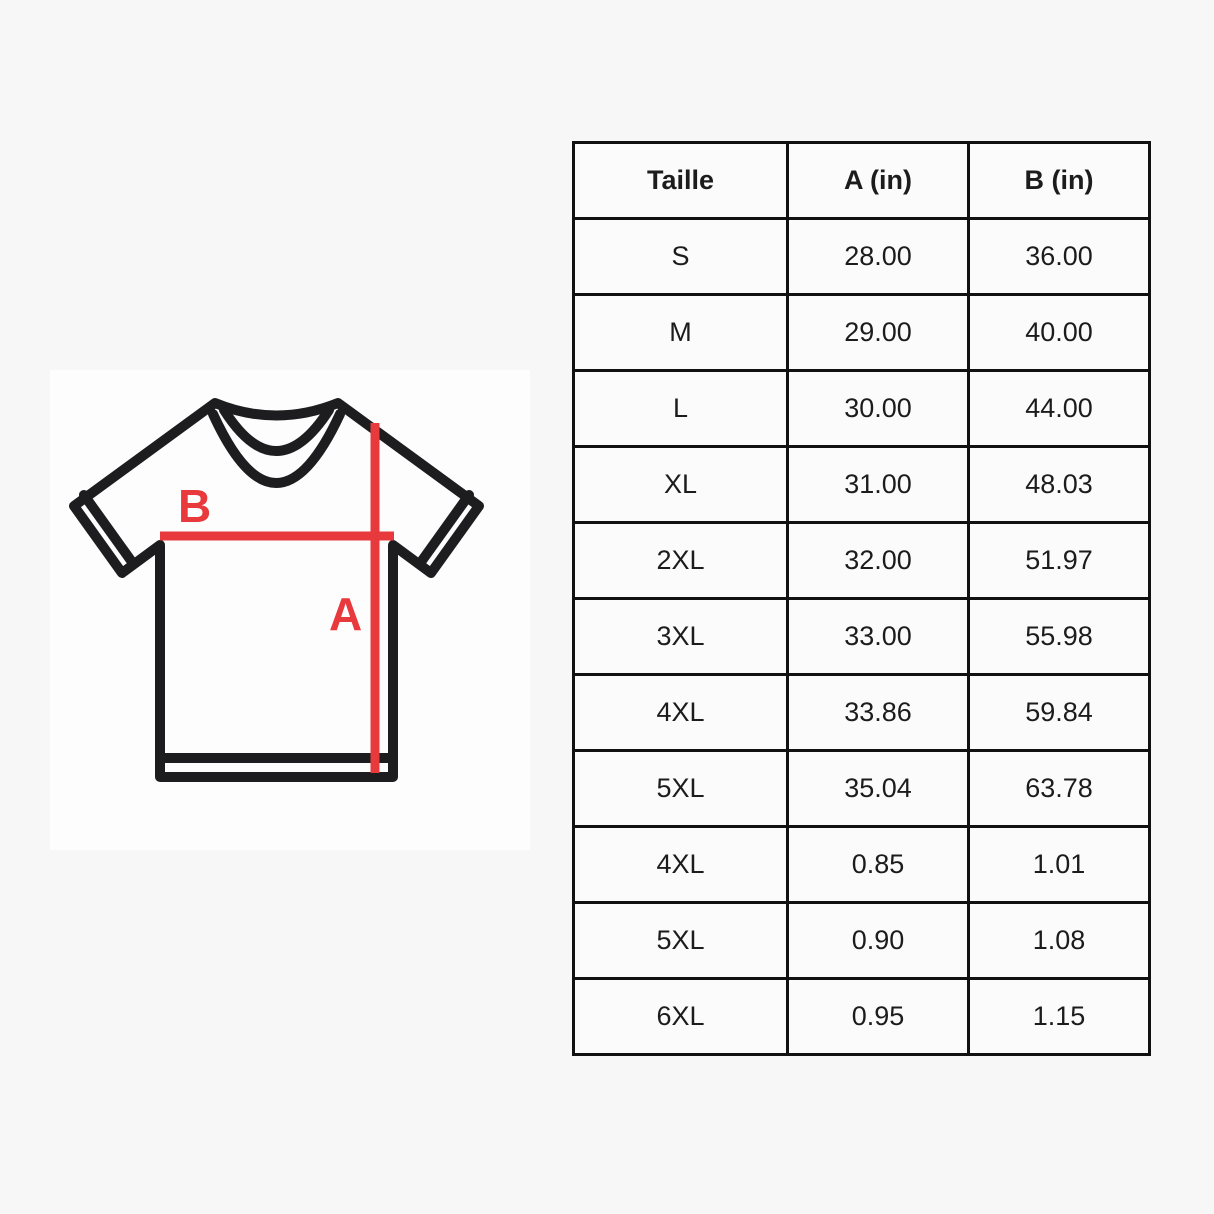 Image resolution: width=1214 pixels, height=1214 pixels. I want to click on table-row: 5XL 0.90 1.08, so click(861, 940).